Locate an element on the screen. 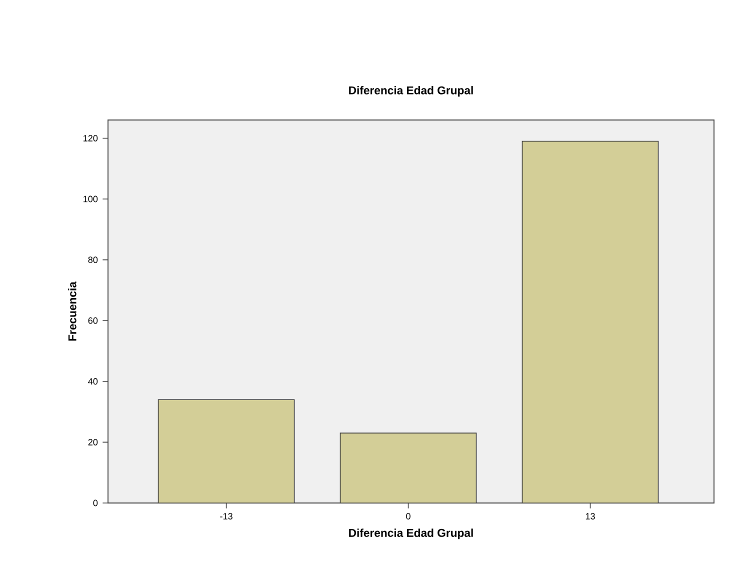  y-tick-label: 60 is located at coordinates (93, 320).